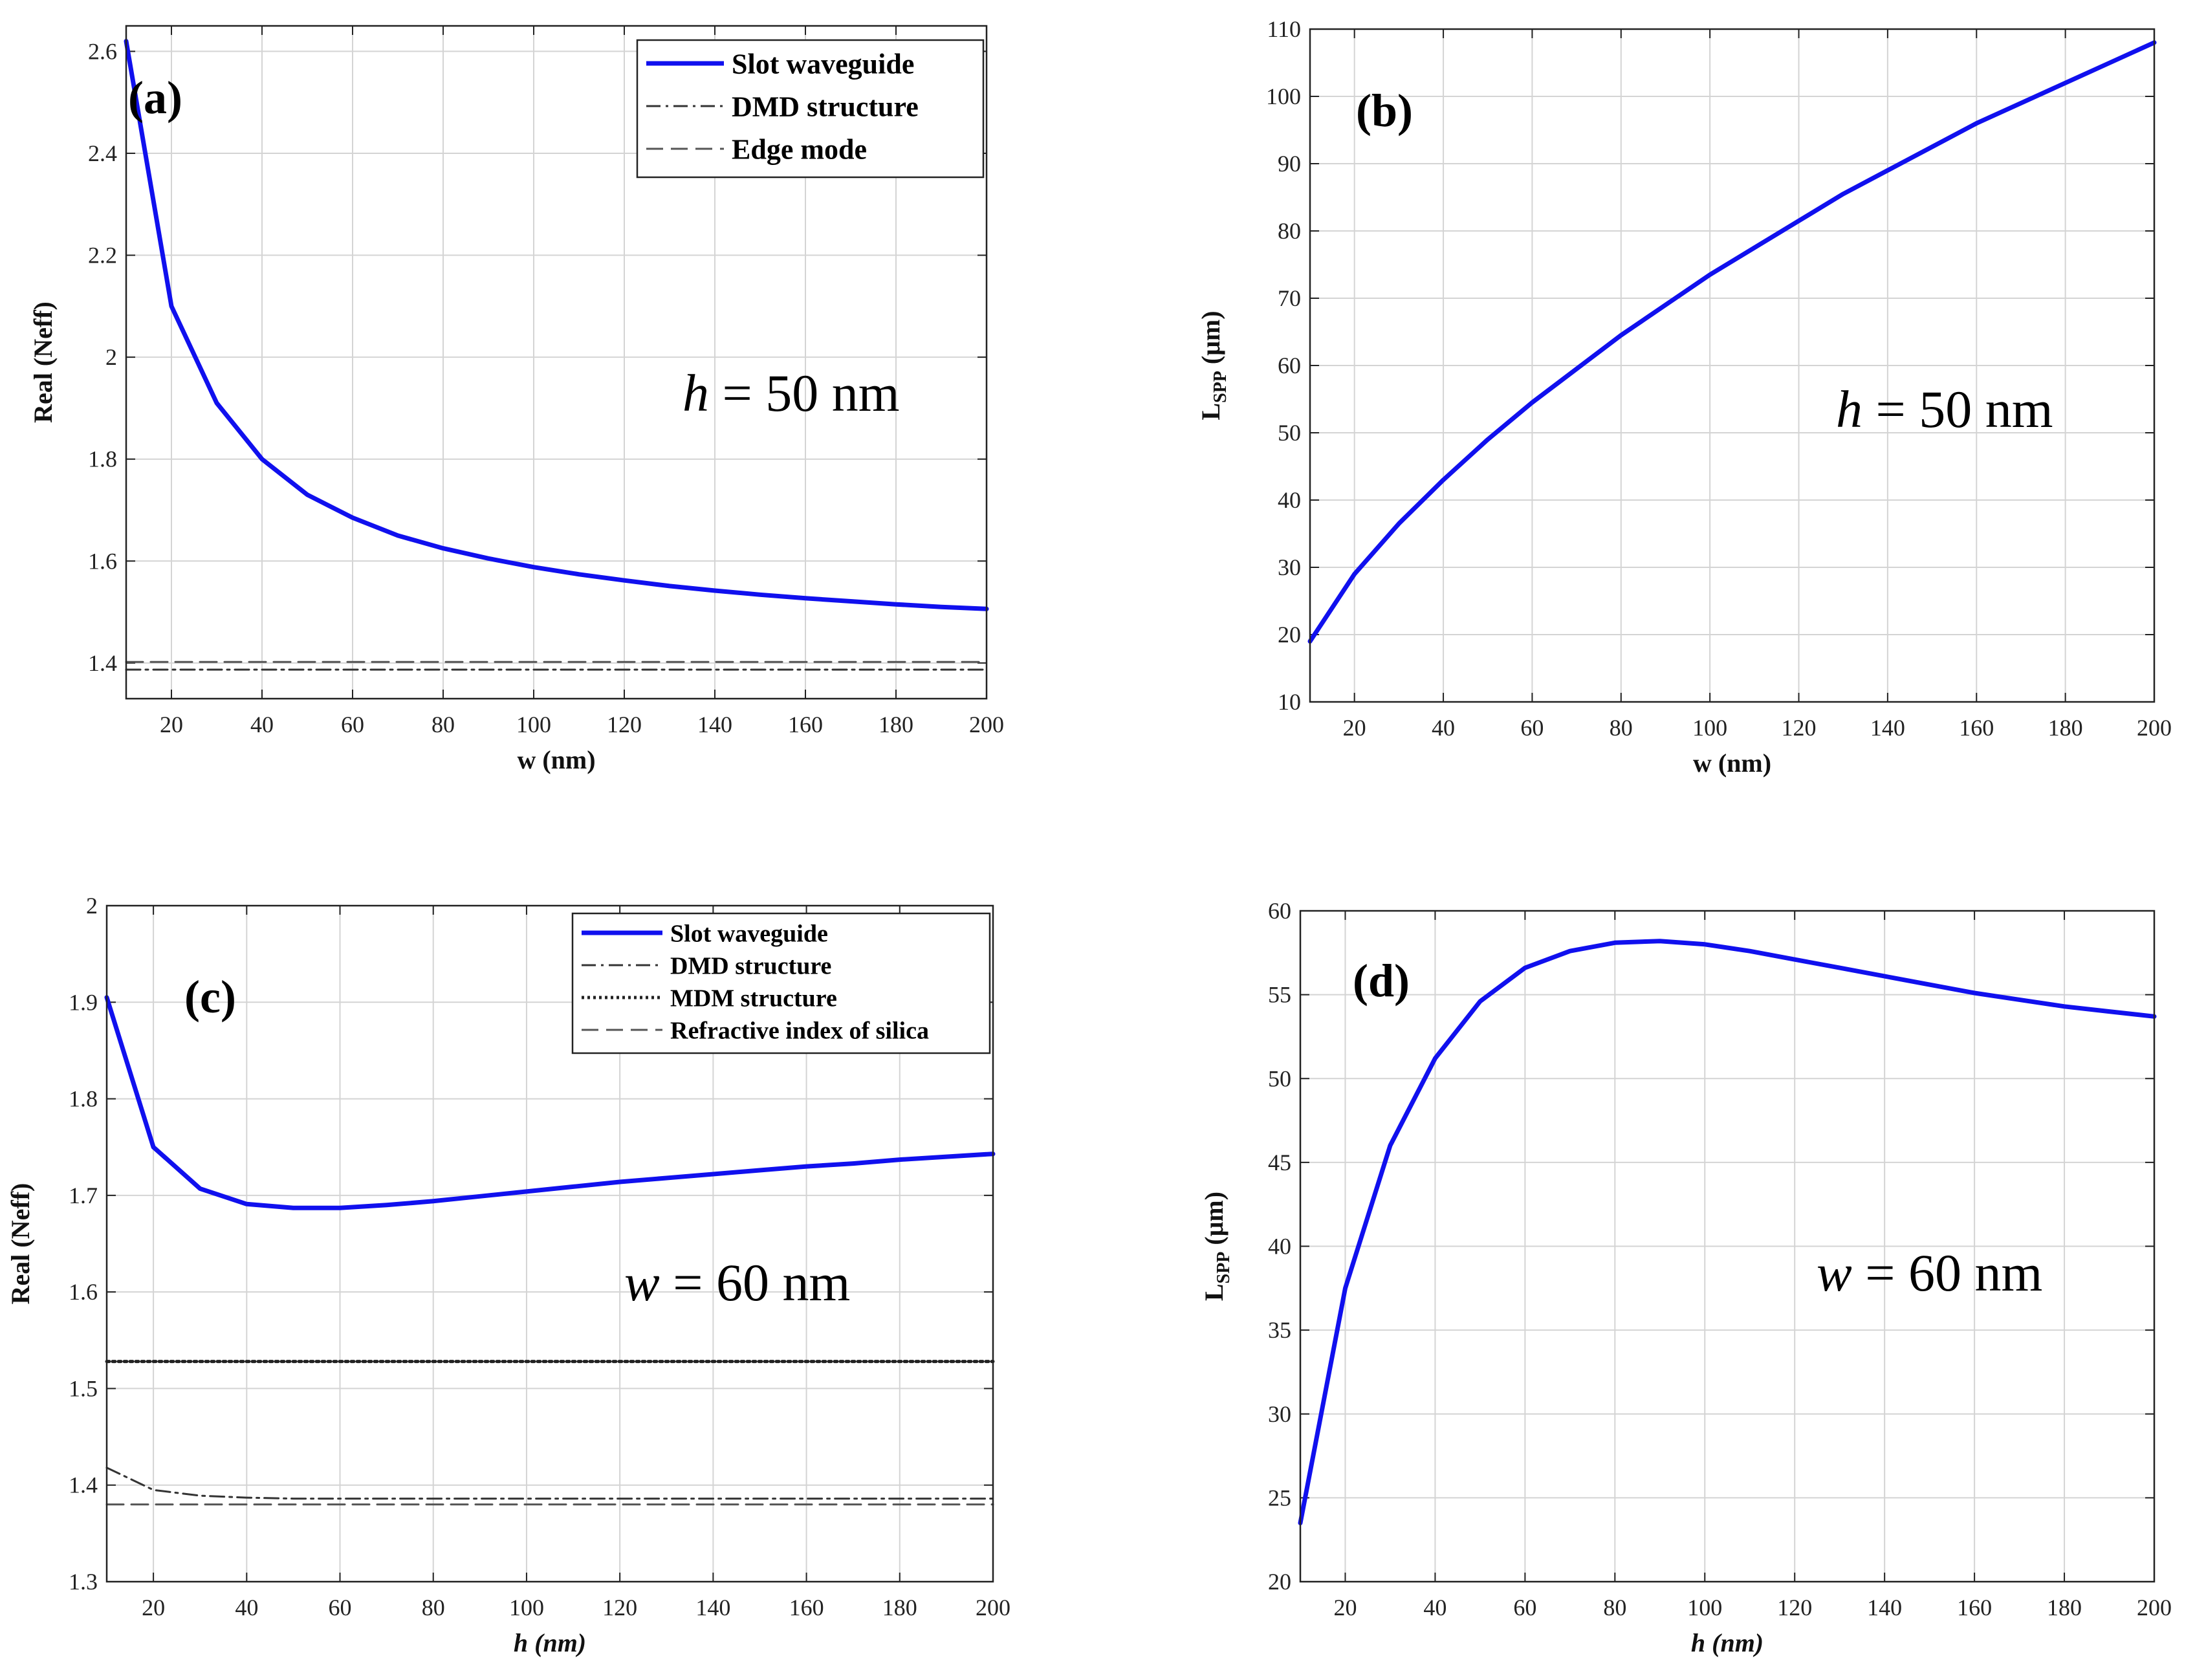  Describe the element at coordinates (352, 724) in the screenshot. I see `x-tick-label: 60` at that location.